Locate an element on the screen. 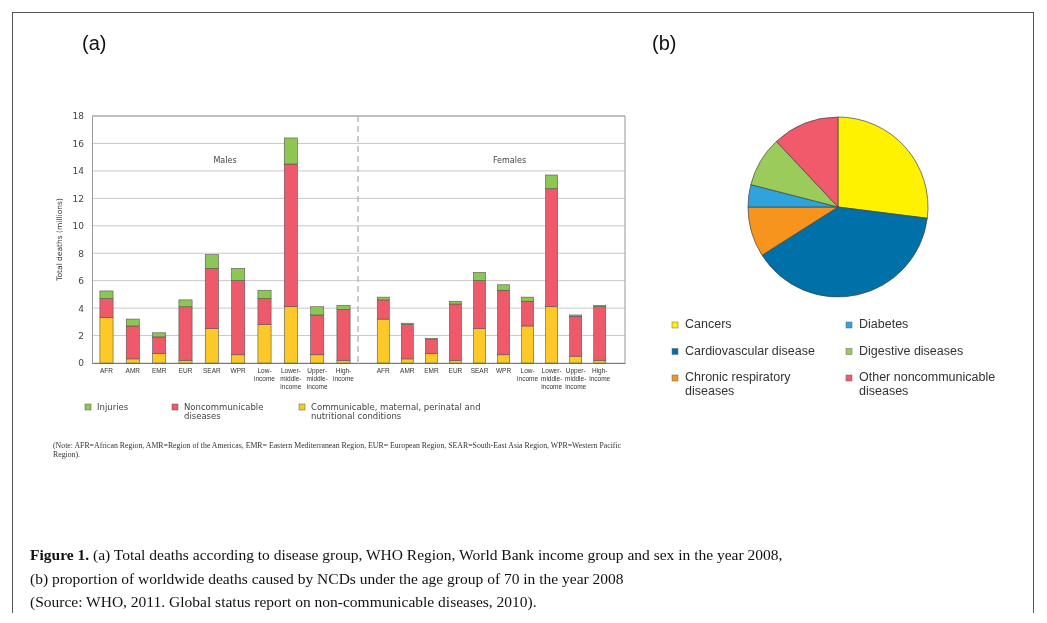  legend-label: Diabetes is located at coordinates (884, 324).